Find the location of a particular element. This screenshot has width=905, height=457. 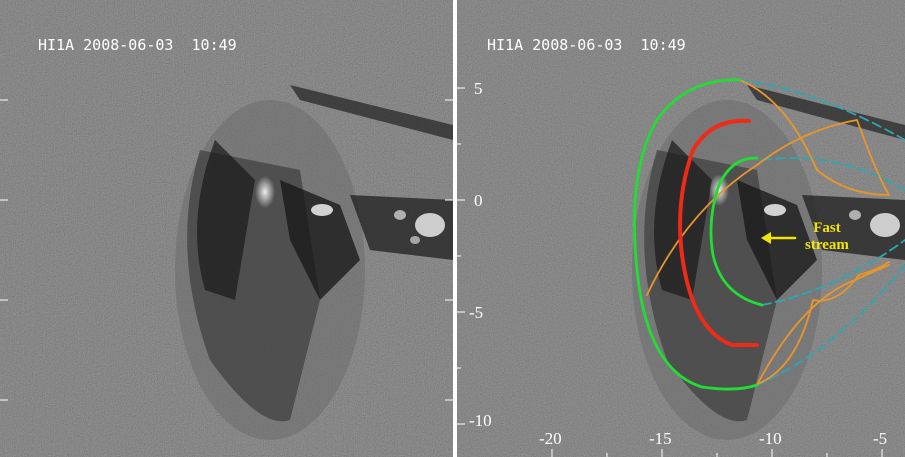

fast-stream-arrow is located at coordinates (779, 238).